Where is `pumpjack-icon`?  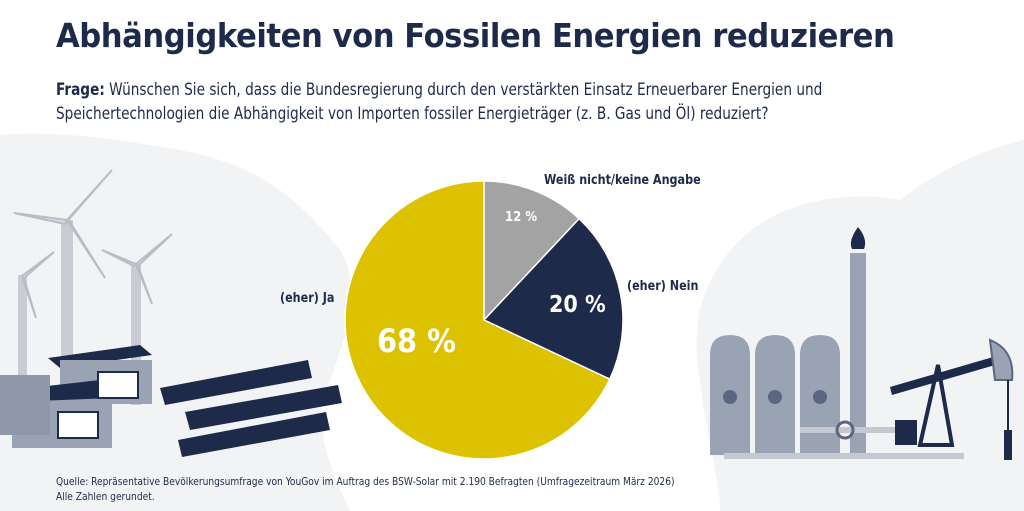 pumpjack-icon is located at coordinates (952, 399).